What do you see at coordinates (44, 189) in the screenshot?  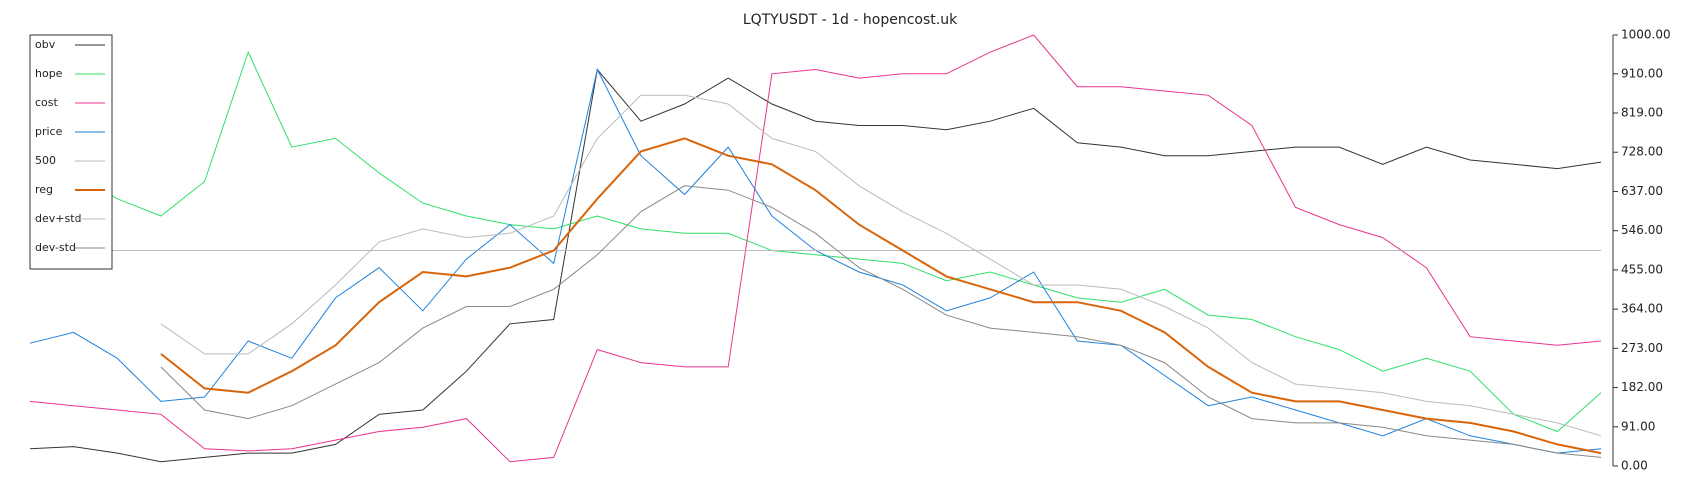 I see `legend-label: reg` at bounding box center [44, 189].